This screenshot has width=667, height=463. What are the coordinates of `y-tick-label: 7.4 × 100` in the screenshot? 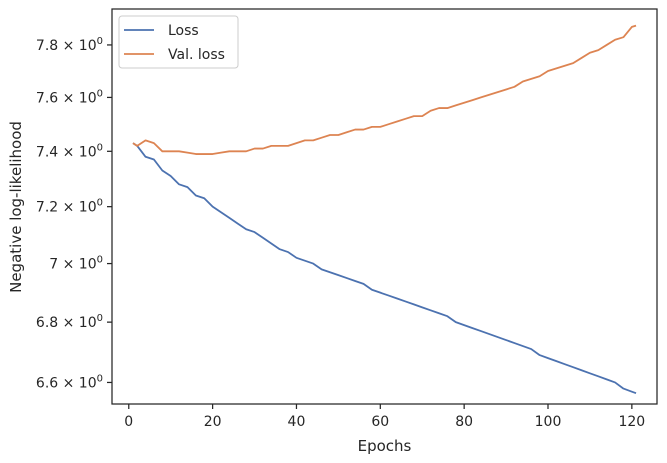 It's located at (69, 151).